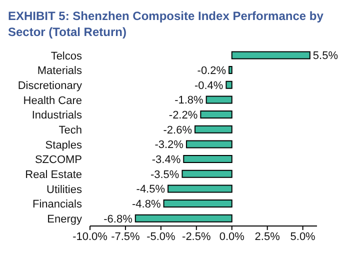 The height and width of the screenshot is (262, 347). What do you see at coordinates (189, 100) in the screenshot?
I see `data-label: -1.8%` at bounding box center [189, 100].